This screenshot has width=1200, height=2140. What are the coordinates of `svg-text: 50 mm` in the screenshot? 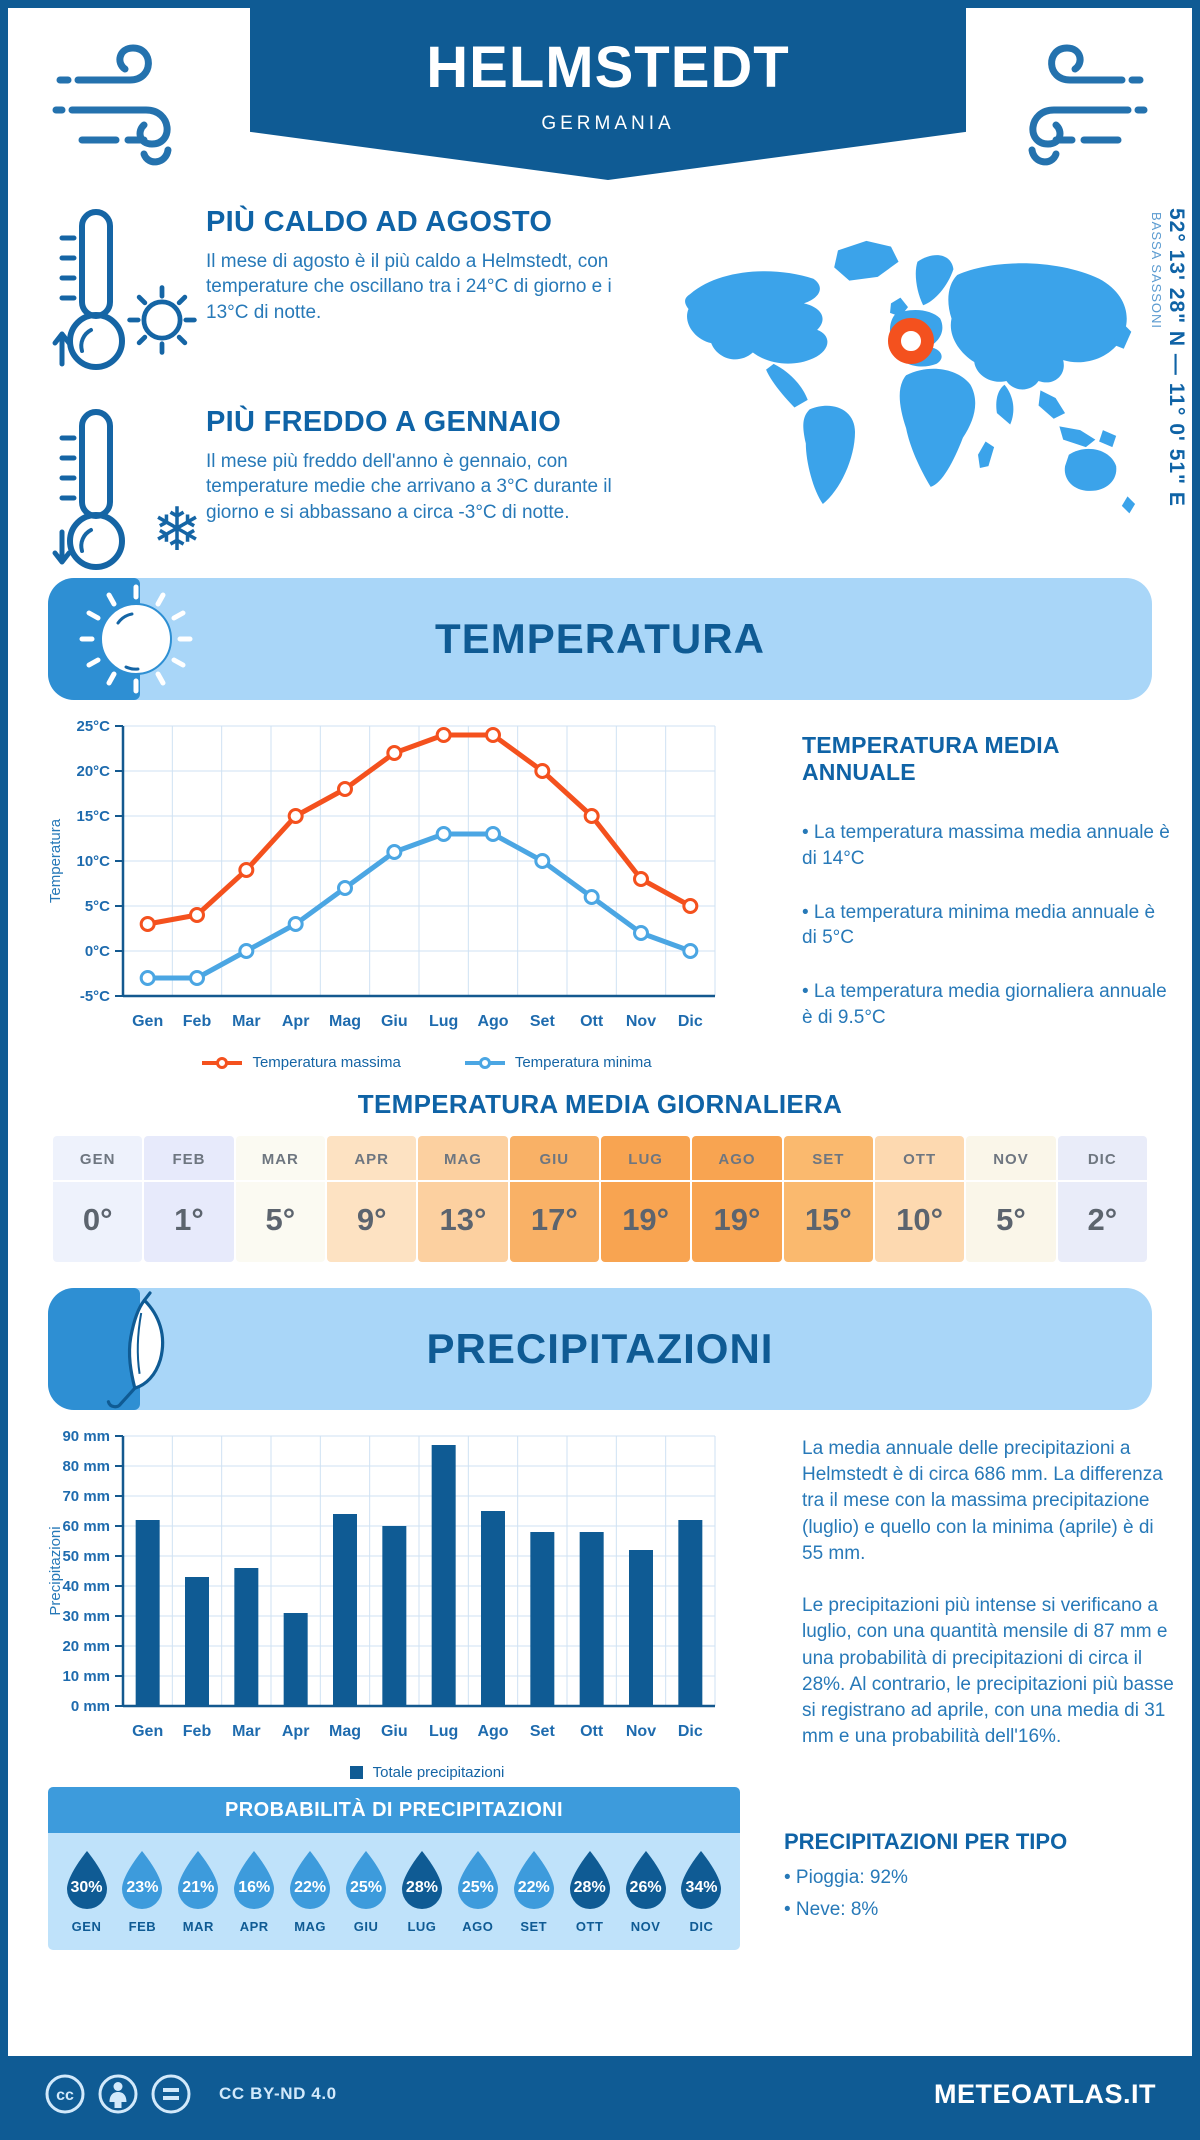 It's located at (86, 1556).